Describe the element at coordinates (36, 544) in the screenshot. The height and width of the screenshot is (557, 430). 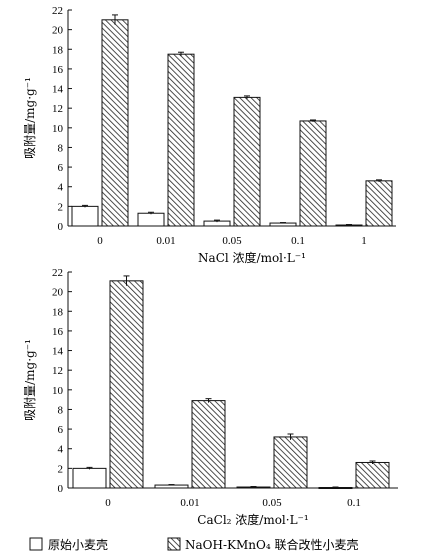
I see `legend-swatch-plain` at that location.